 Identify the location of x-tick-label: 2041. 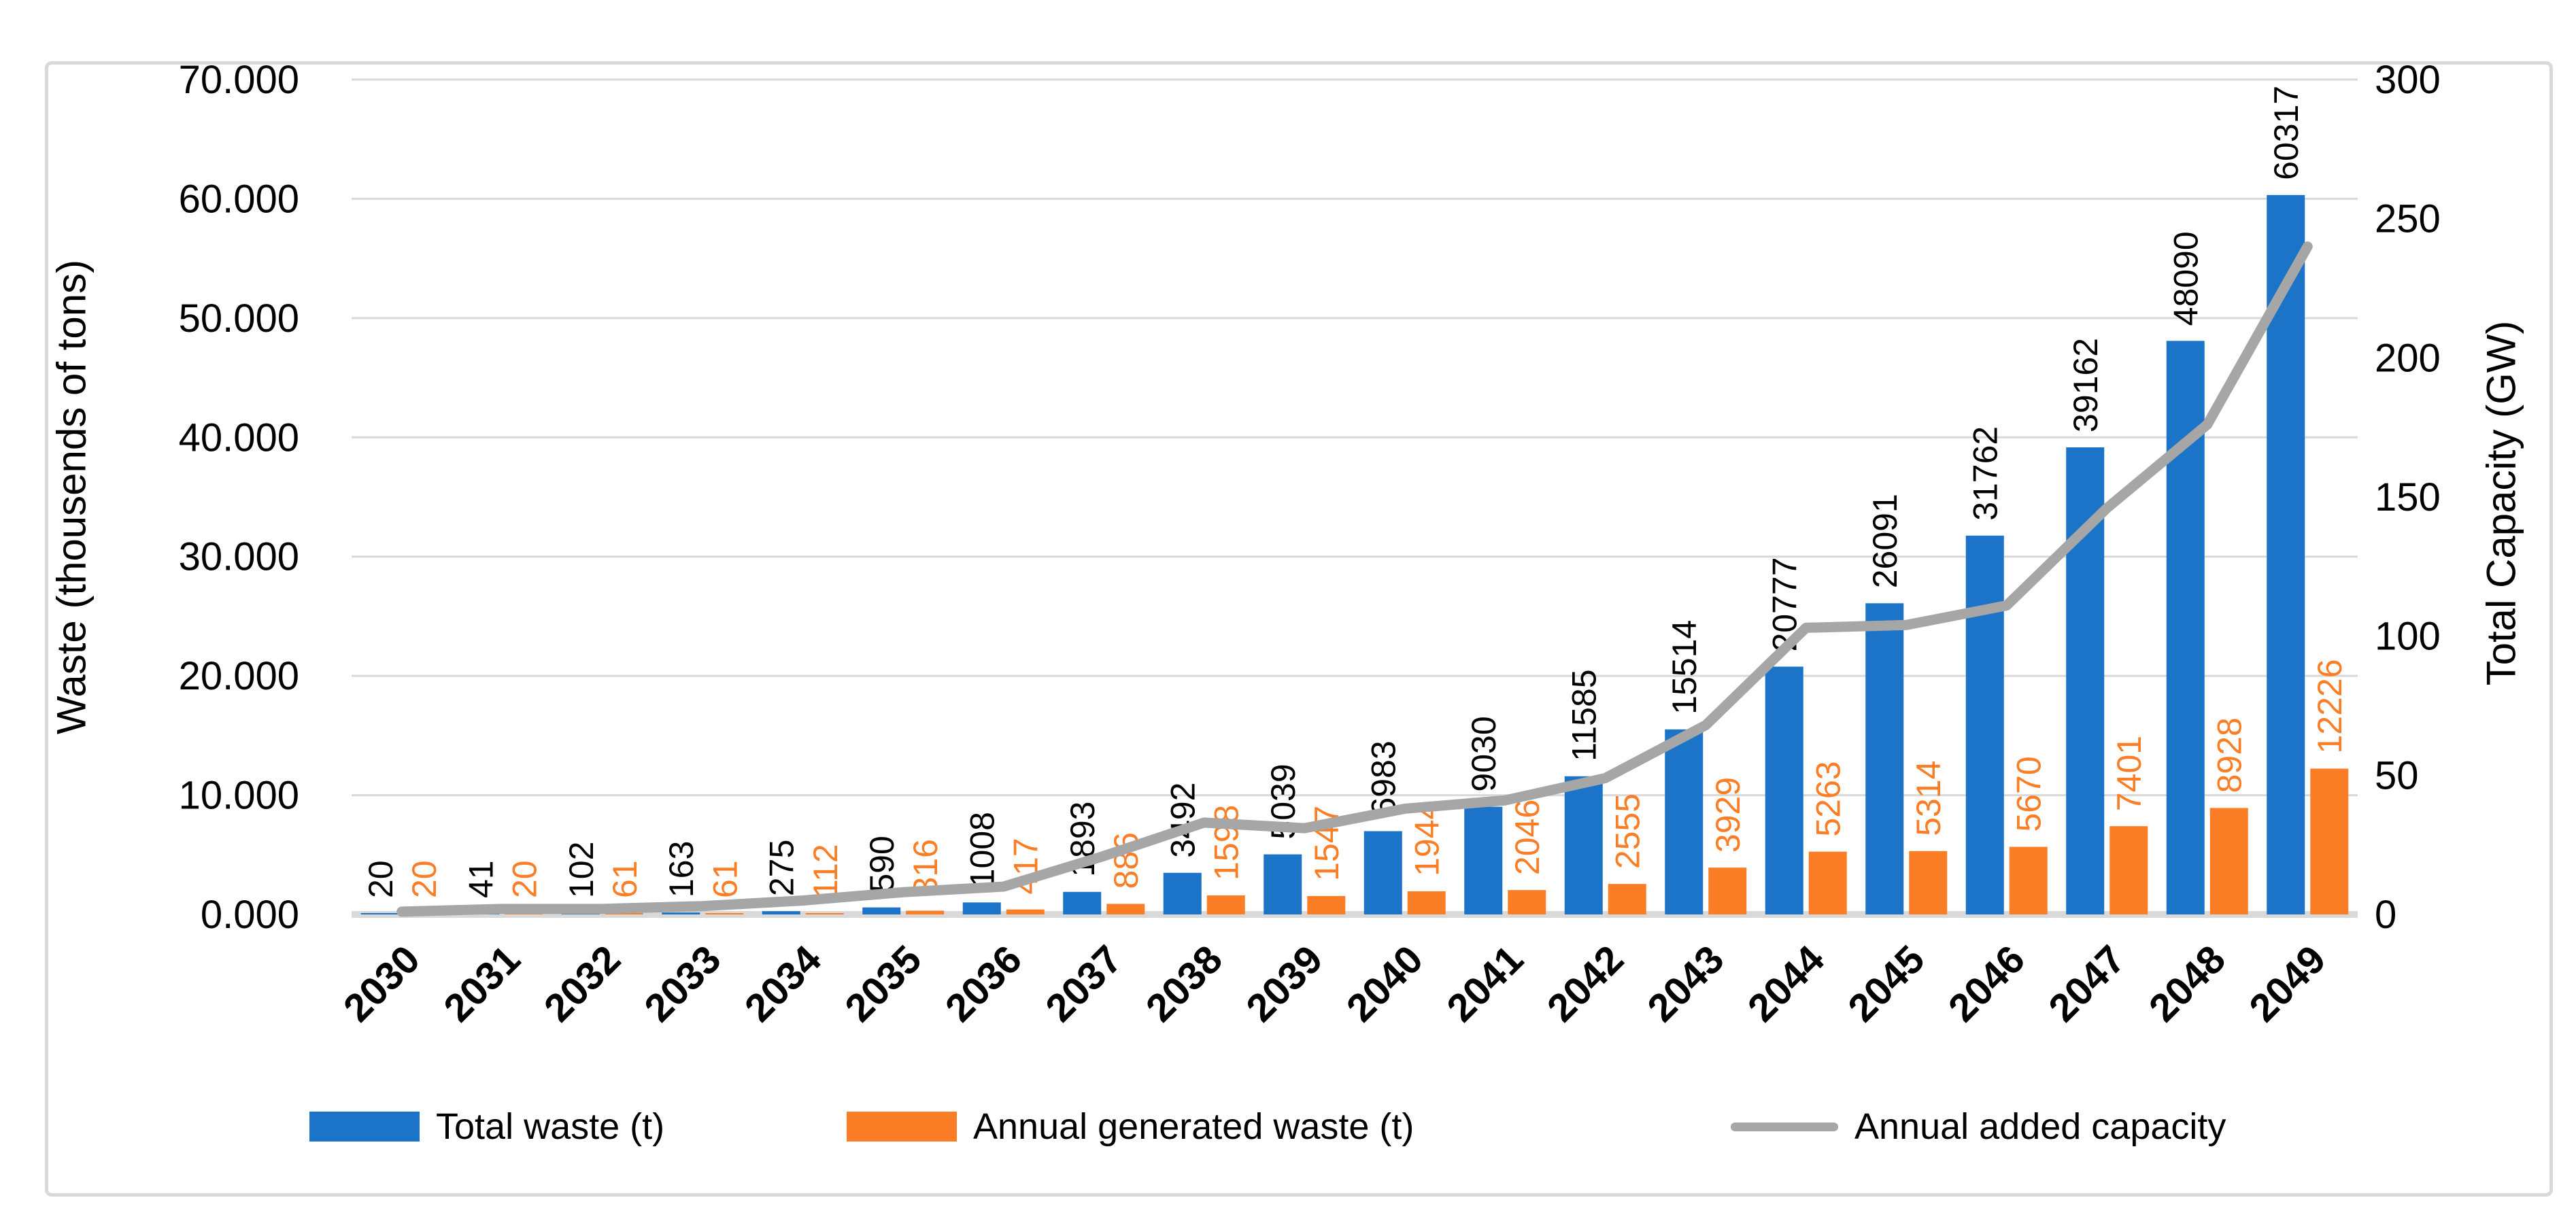
(1484, 983).